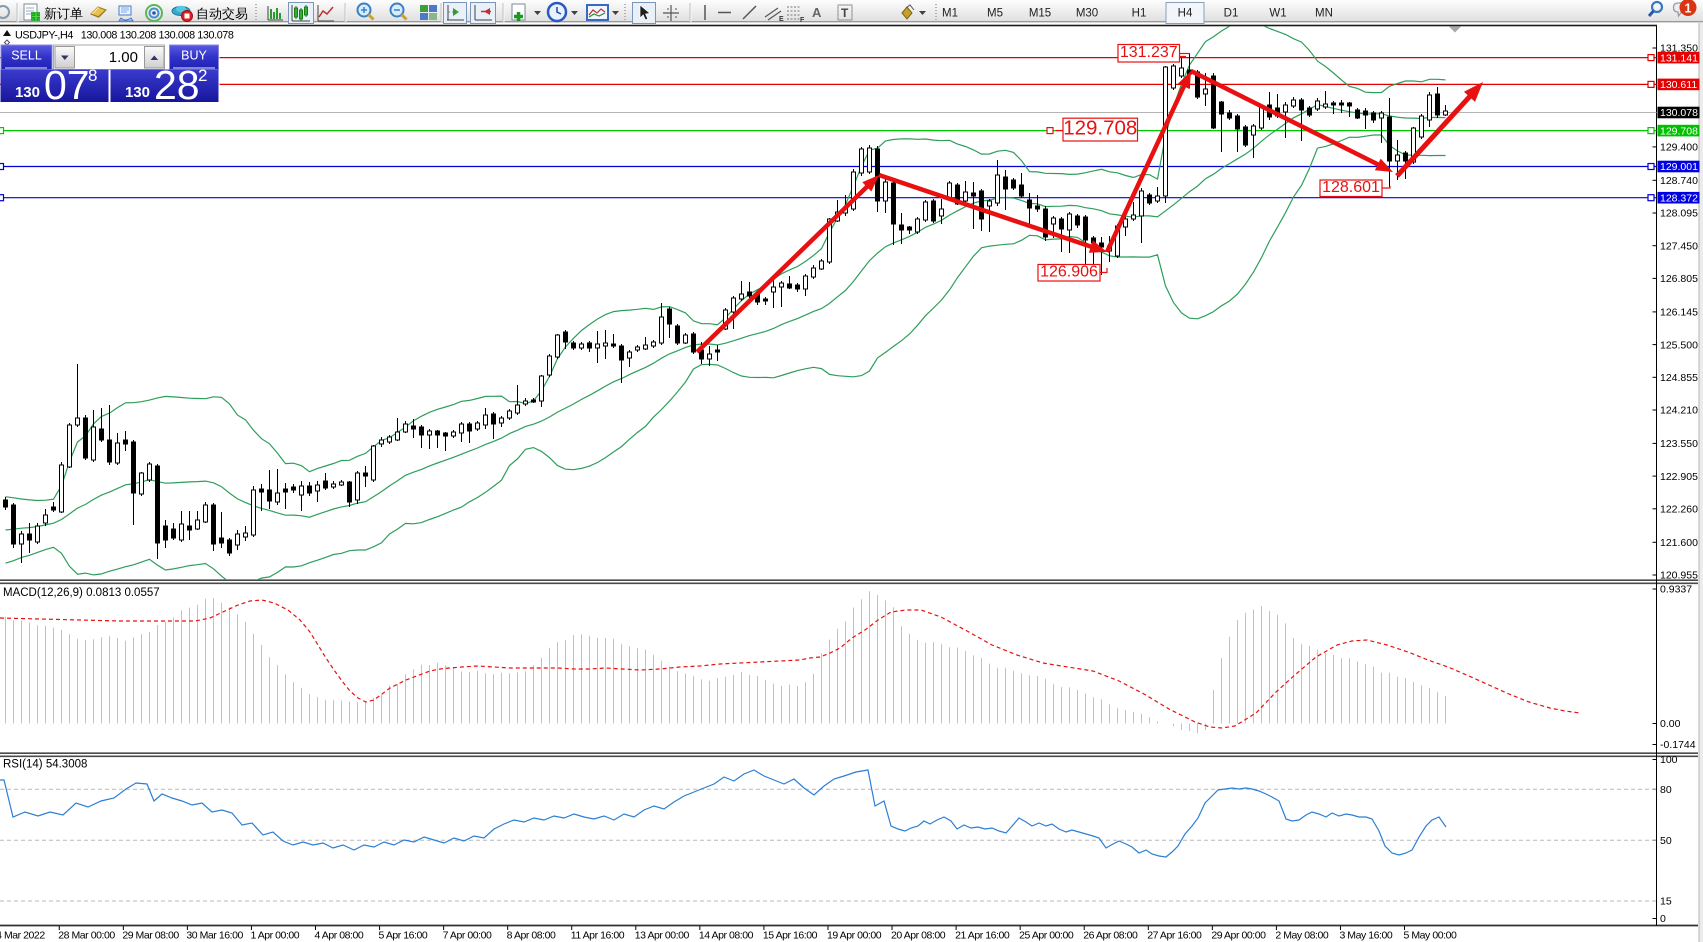  Describe the element at coordinates (598, 936) in the screenshot. I see `svg-text: 11 Apr 16:00` at that location.